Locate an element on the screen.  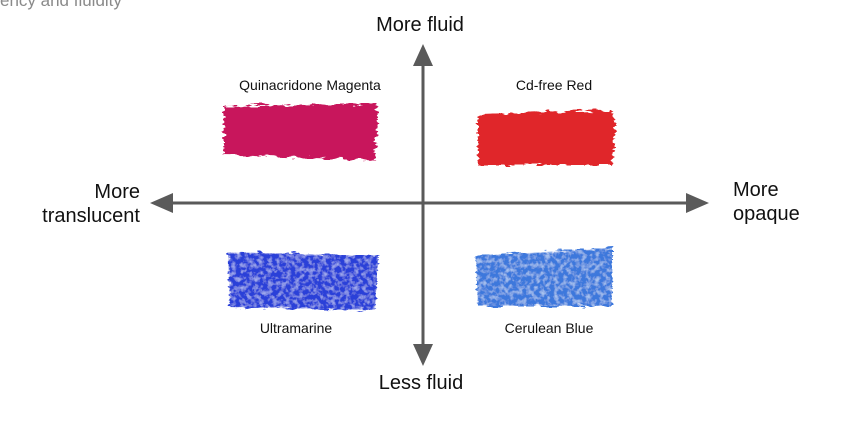
axis-label-more-fluid: More fluid is located at coordinates (420, 25).